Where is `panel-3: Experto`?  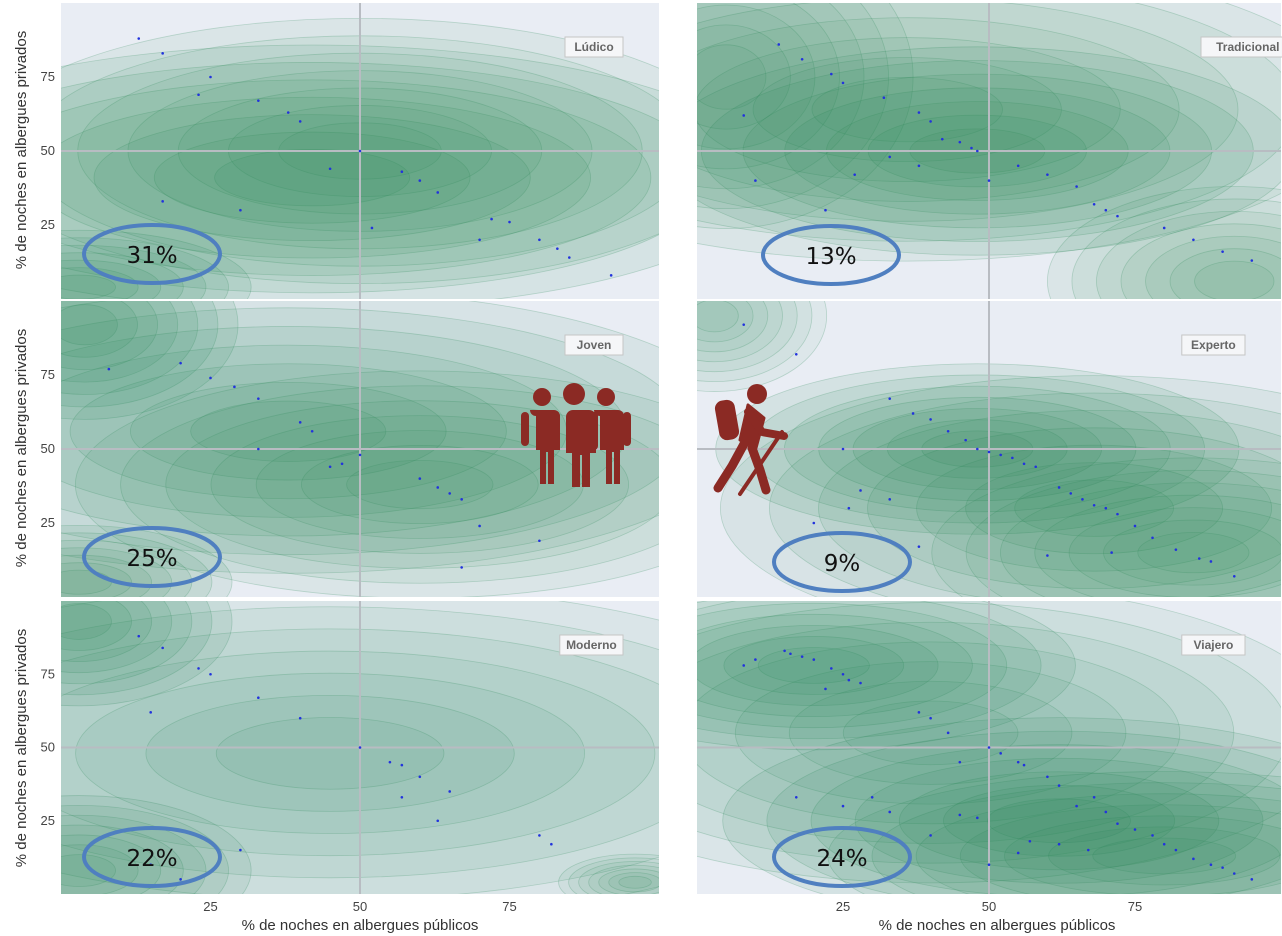 panel-3: Experto is located at coordinates (989, 449).